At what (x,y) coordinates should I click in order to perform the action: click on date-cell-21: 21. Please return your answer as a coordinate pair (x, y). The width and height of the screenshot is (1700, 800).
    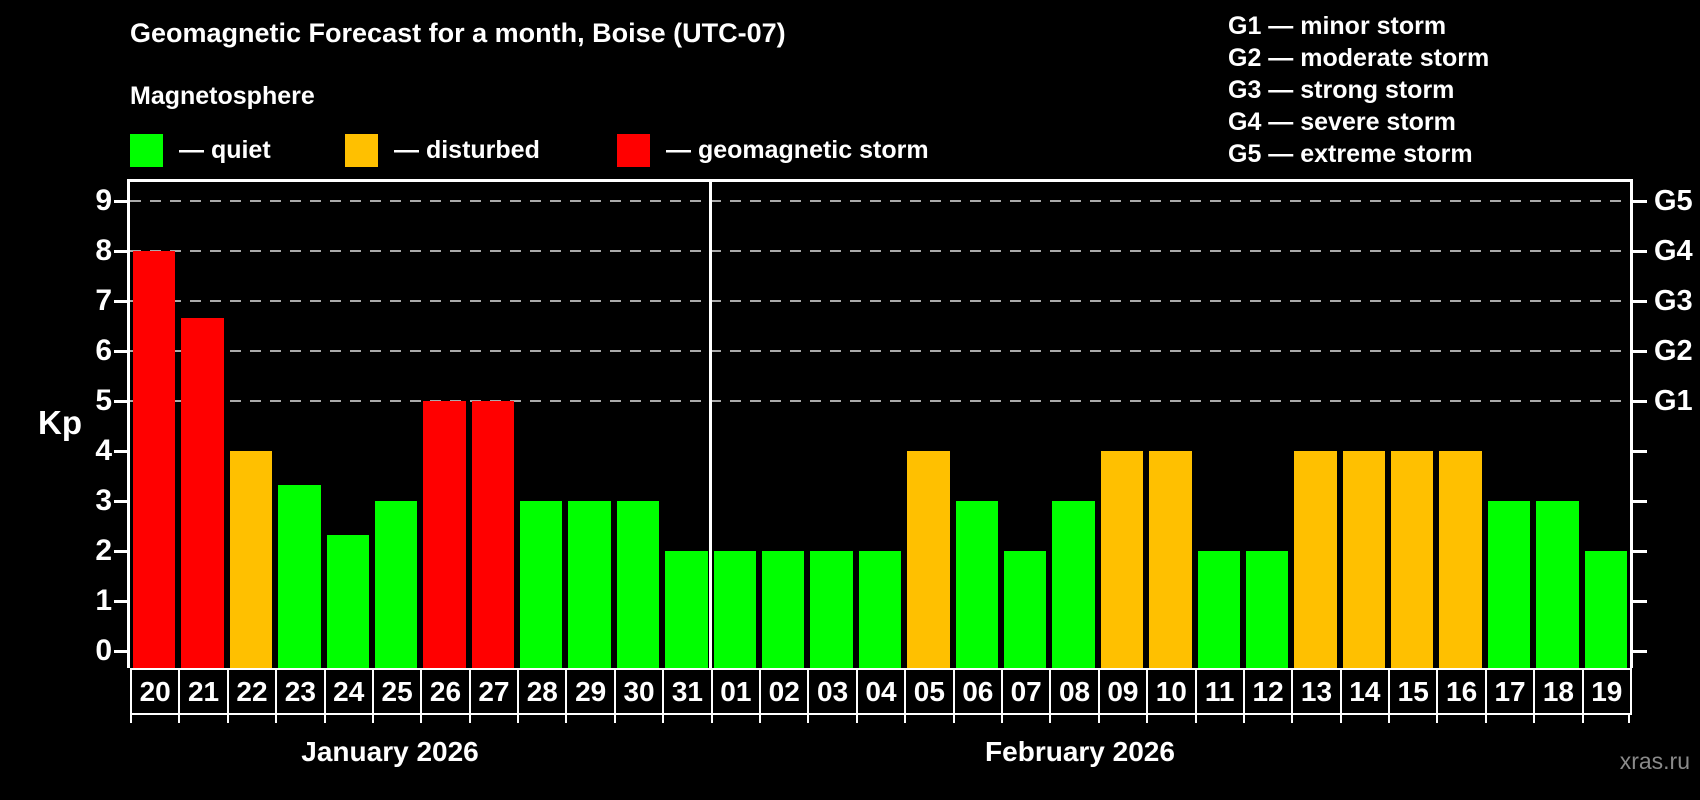
    Looking at the image, I should click on (203, 691).